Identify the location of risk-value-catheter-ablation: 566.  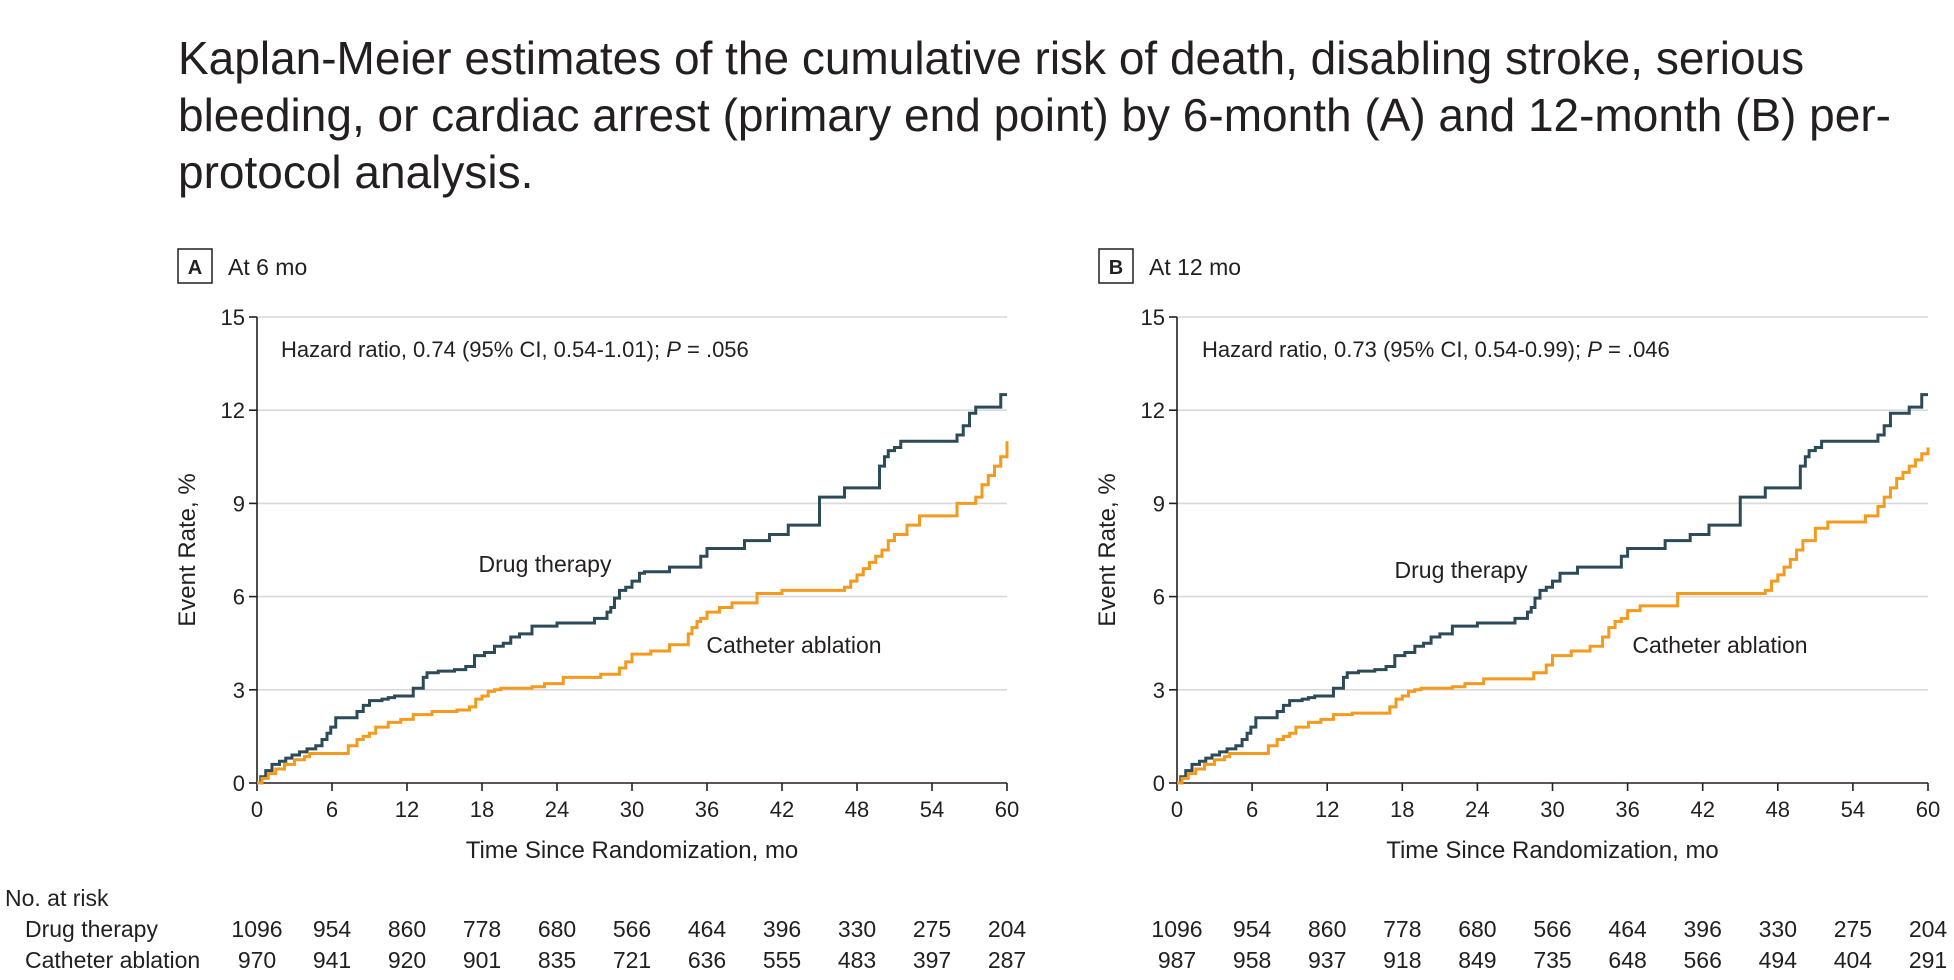
(1703, 960).